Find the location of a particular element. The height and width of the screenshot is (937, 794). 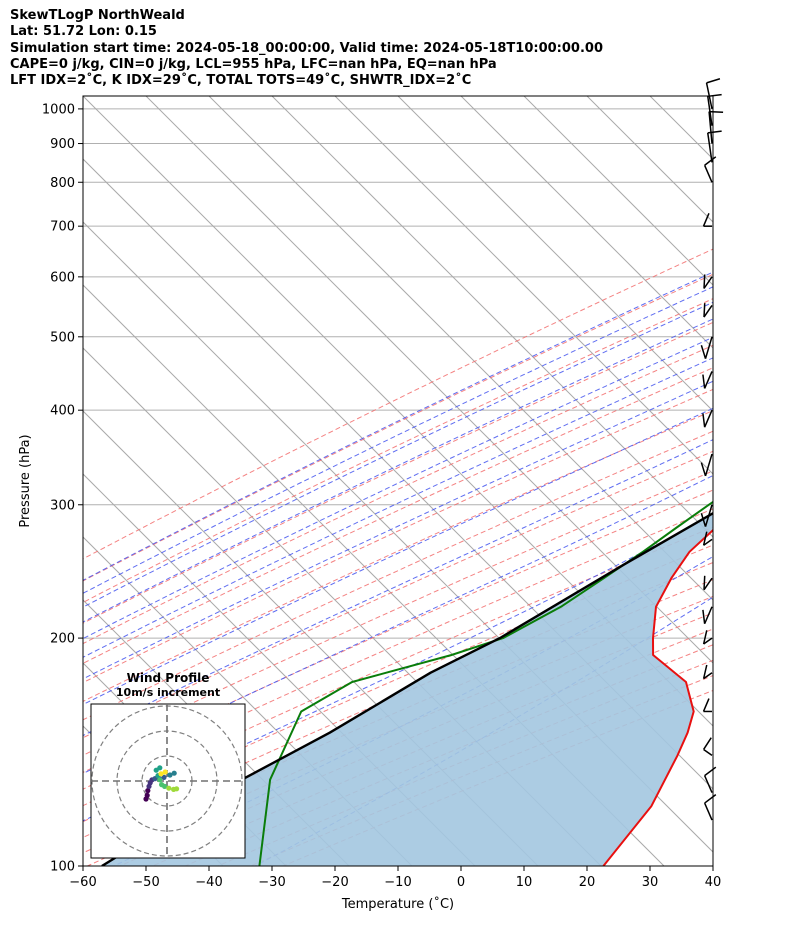

y-tick-label: 600 is located at coordinates (62, 277).